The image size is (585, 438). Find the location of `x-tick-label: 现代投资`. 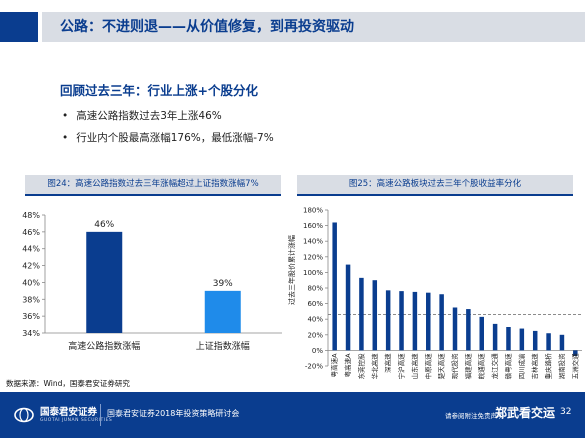

x-tick-label: 现代投资 is located at coordinates (454, 366).